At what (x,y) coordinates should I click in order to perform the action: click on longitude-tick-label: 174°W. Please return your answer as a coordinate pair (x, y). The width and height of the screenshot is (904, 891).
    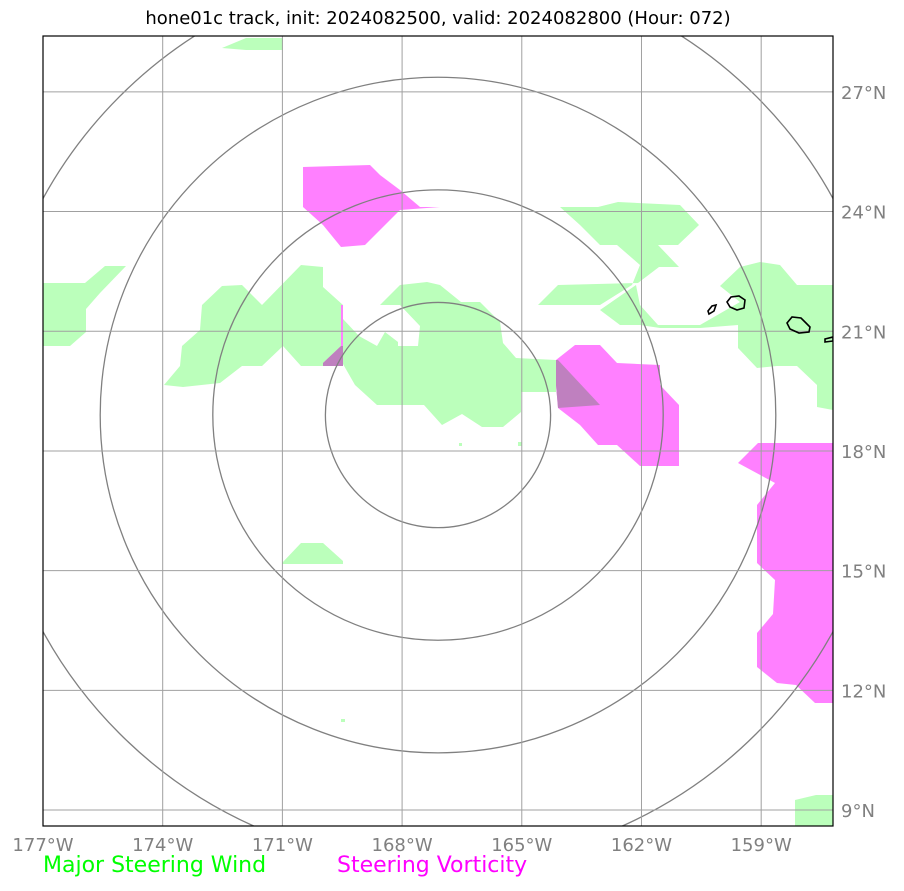
    Looking at the image, I should click on (162, 845).